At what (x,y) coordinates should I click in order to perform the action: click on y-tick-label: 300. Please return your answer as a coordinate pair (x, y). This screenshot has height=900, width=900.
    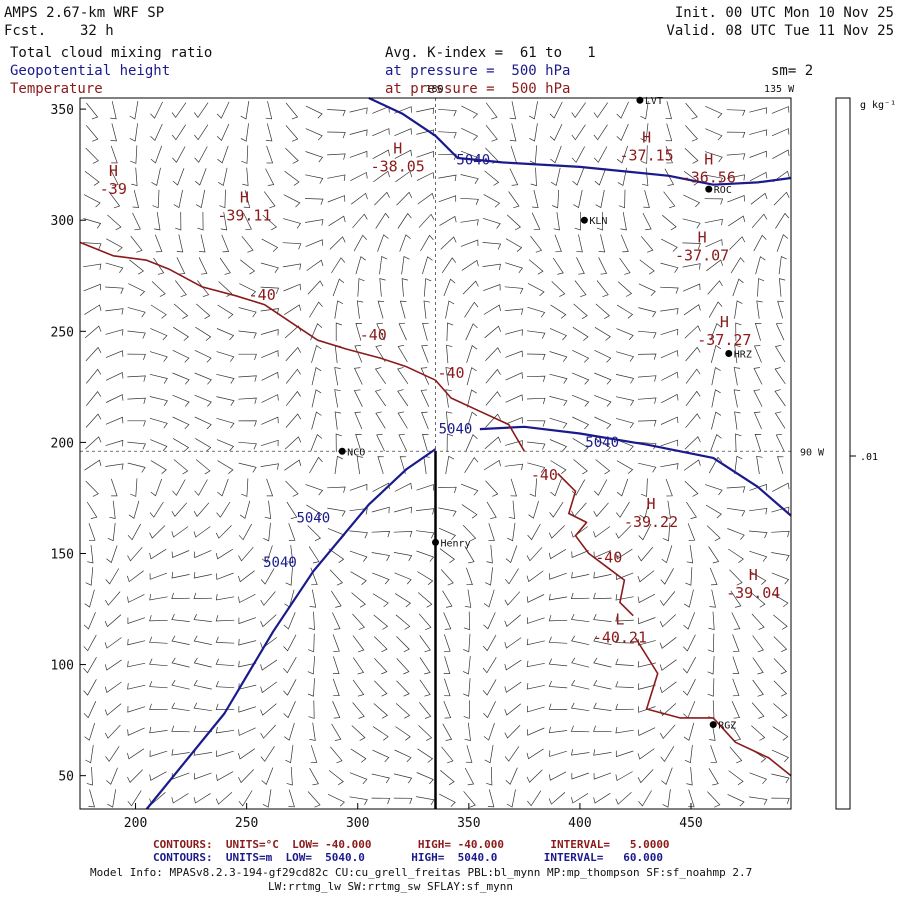
    Looking at the image, I should click on (62, 221).